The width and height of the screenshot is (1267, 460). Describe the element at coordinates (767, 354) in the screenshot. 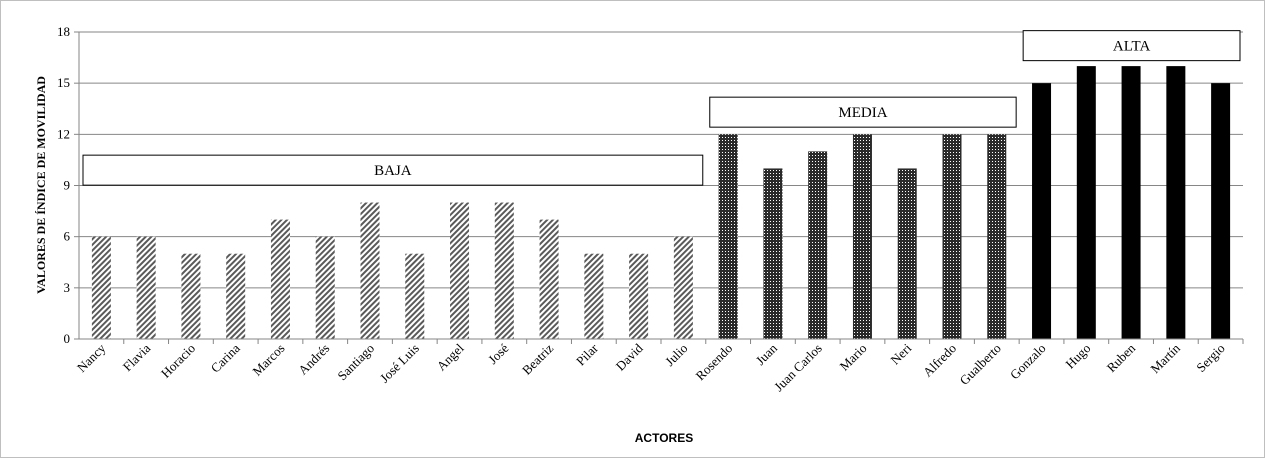

I see `x-tick-label: Juan` at that location.